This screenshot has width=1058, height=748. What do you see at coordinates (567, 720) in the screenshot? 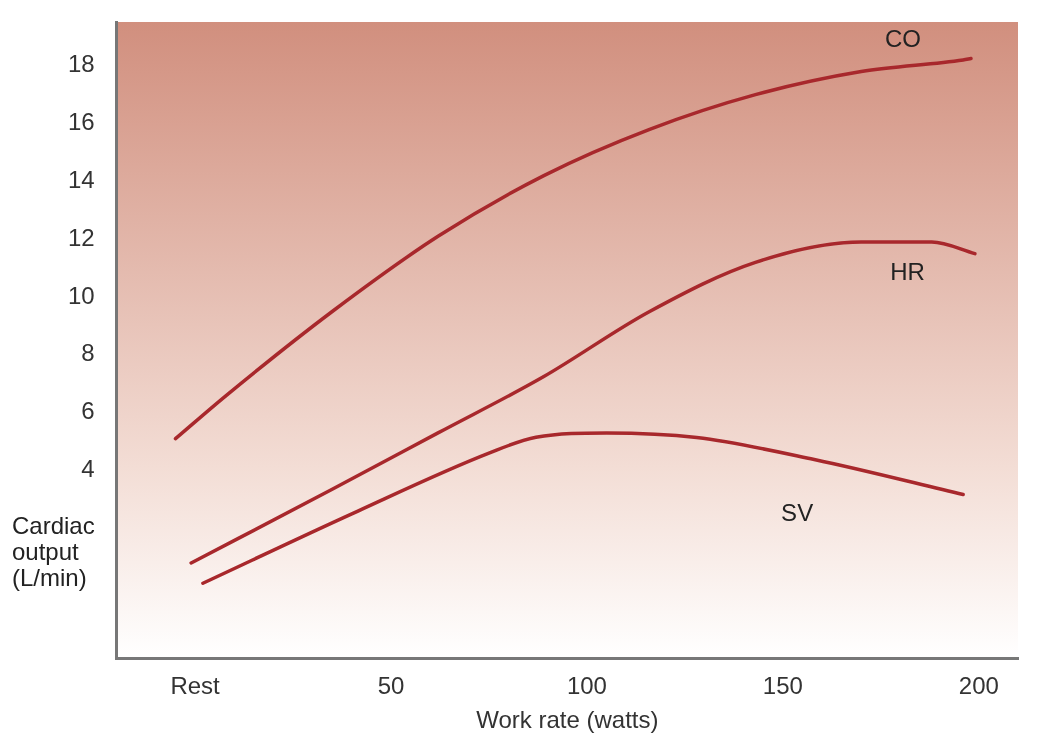
I see `x-axis-title: Work rate (watts)` at bounding box center [567, 720].